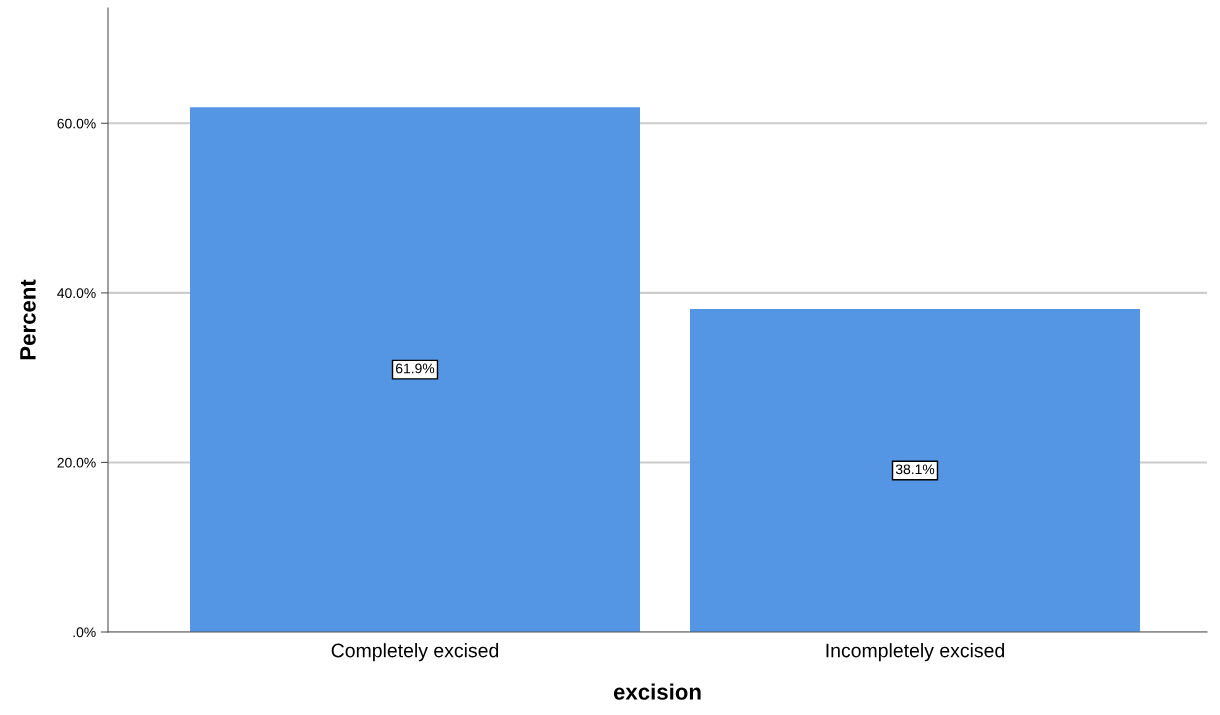 This screenshot has width=1220, height=715. Describe the element at coordinates (657, 691) in the screenshot. I see `x-axis-title: excision` at that location.